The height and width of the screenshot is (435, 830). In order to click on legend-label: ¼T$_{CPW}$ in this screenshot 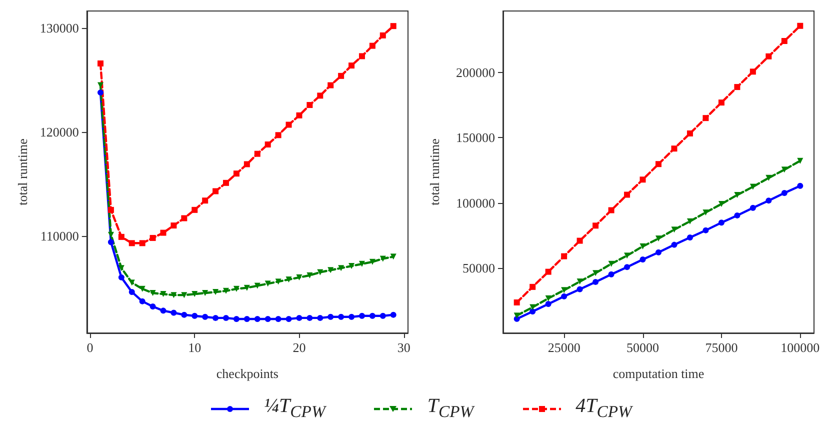, I will do `click(295, 408)`.